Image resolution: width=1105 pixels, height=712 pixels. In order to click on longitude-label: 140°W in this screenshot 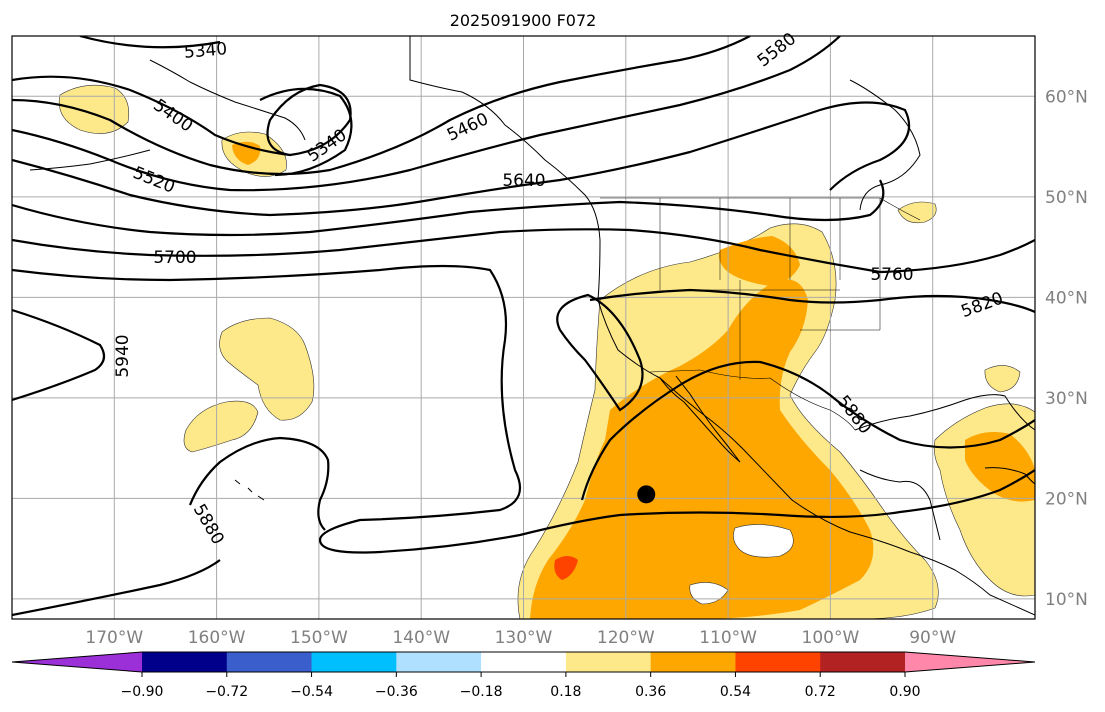, I will do `click(421, 638)`.